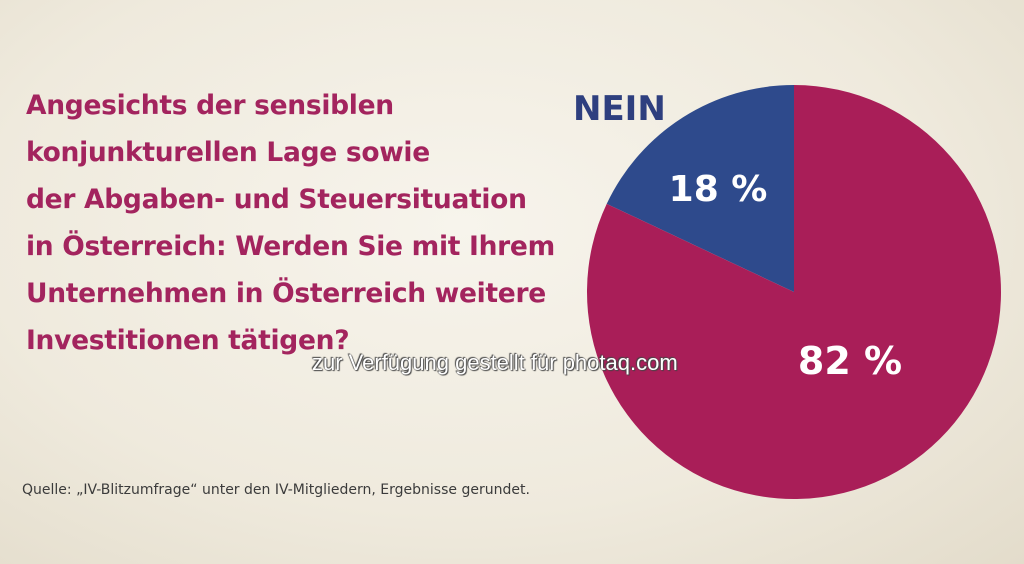  I want to click on question-line: konjunkturellen Lage sowie, so click(228, 152).